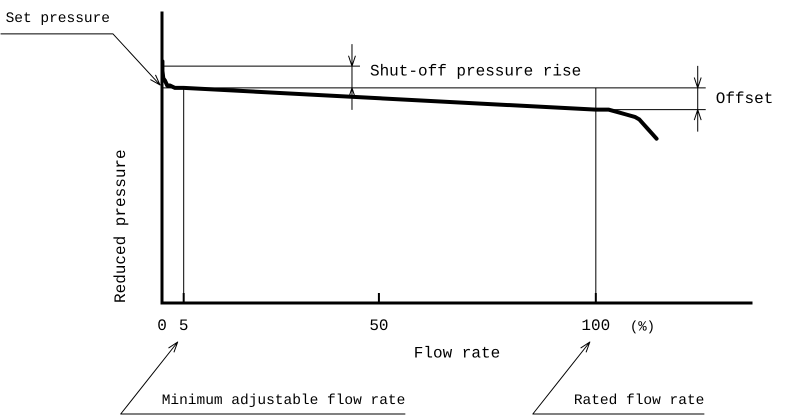 The width and height of the screenshot is (800, 419). I want to click on x-tick-label: 50, so click(379, 325).